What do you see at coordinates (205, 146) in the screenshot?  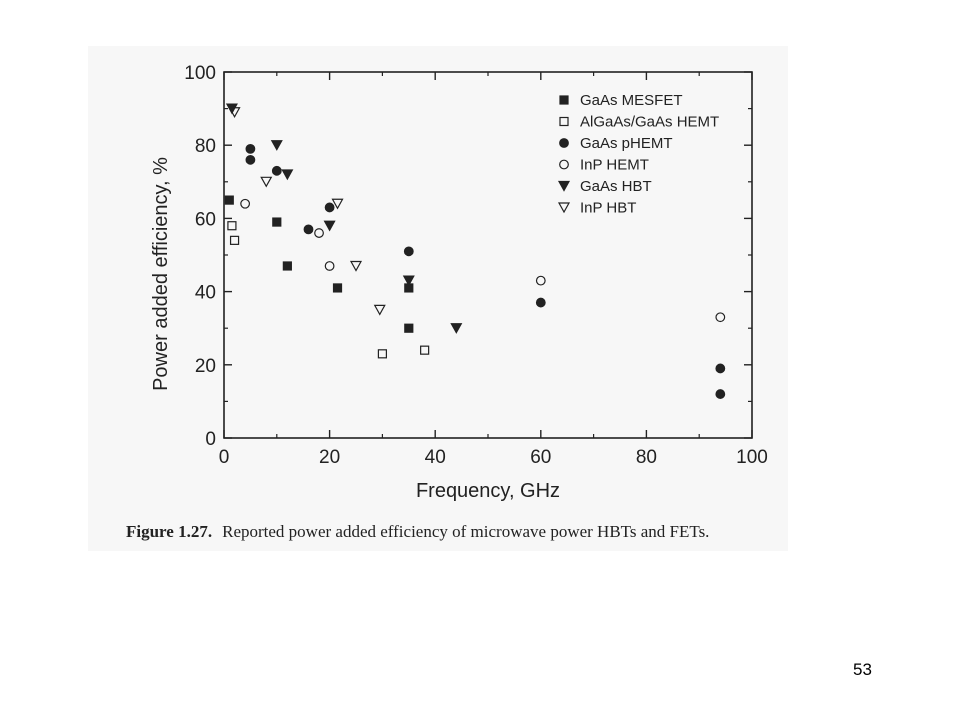 I see `y-tick-label: 80` at bounding box center [205, 146].